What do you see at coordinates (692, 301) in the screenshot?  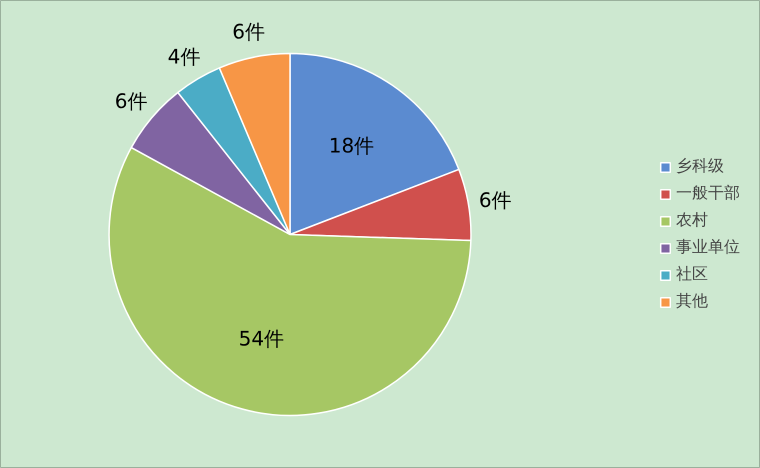 I see `legend-label: 其他` at bounding box center [692, 301].